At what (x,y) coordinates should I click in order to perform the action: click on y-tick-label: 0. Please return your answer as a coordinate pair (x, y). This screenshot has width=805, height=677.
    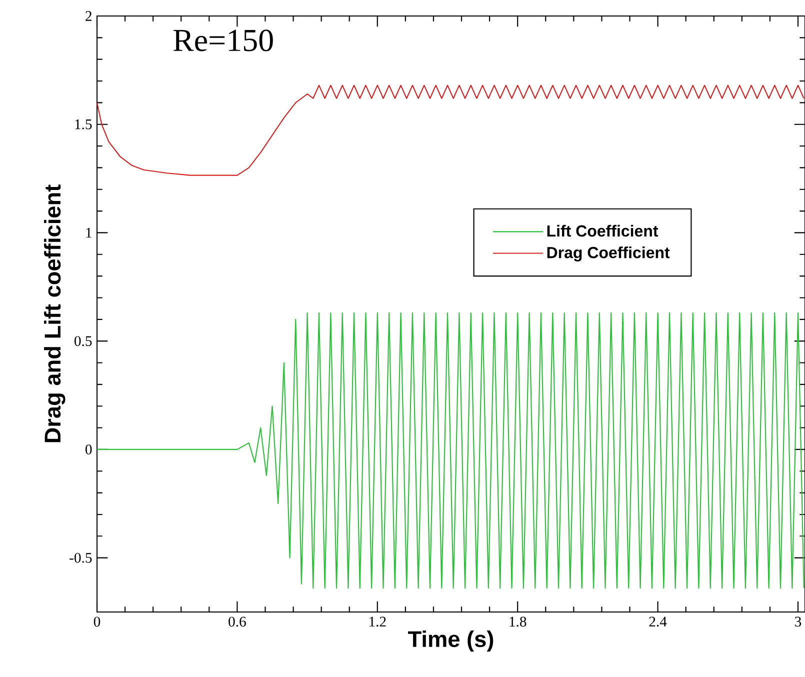
    Looking at the image, I should click on (89, 449).